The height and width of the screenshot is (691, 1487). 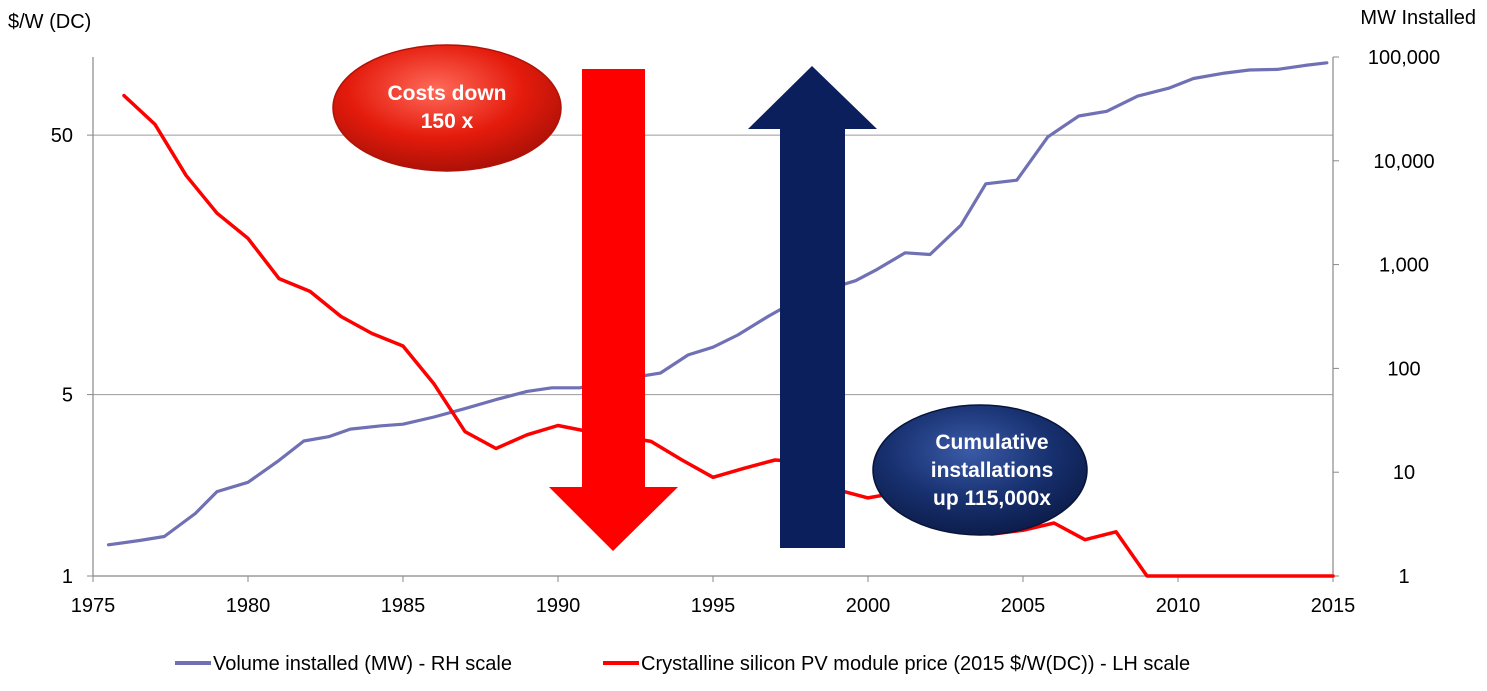 I want to click on installations-up-callout: Cumulative installations up 115,000x, so click(x=980, y=470).